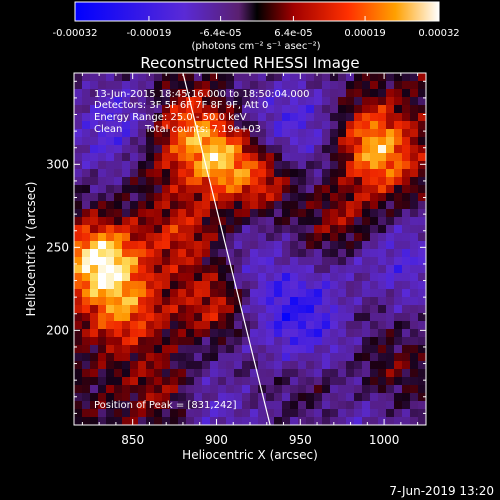 The height and width of the screenshot is (500, 500). I want to click on peak-position-text: Position of Peak = [831,242], so click(165, 405).